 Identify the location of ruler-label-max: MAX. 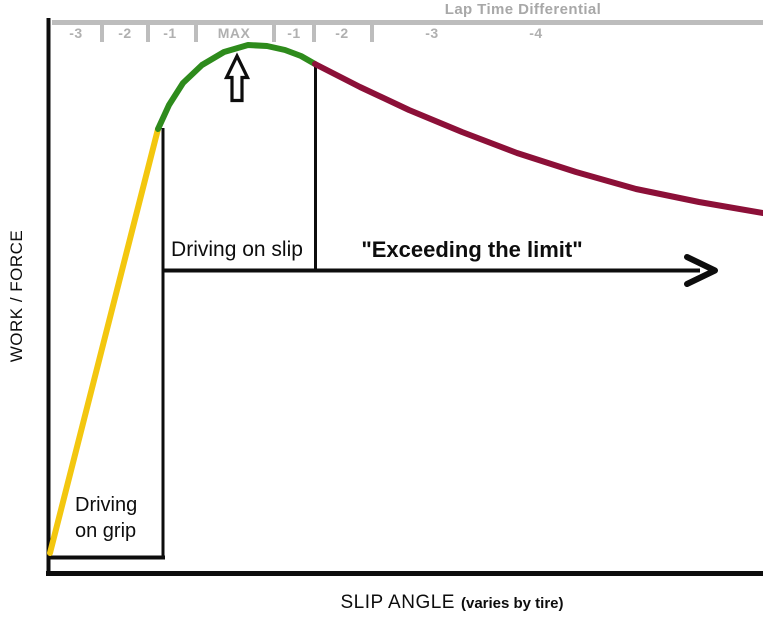
(234, 33).